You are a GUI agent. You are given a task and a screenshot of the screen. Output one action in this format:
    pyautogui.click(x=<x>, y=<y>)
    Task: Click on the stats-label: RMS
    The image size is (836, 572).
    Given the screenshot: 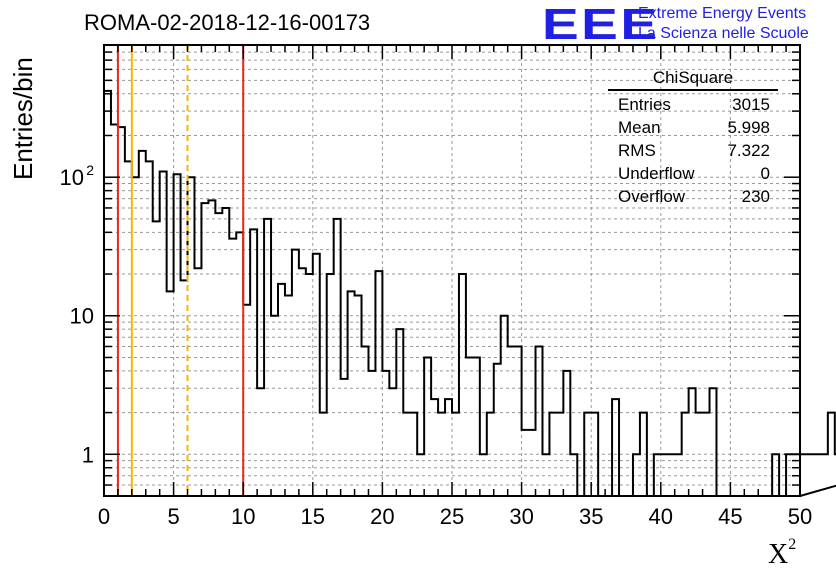 What is the action you would take?
    pyautogui.click(x=637, y=150)
    